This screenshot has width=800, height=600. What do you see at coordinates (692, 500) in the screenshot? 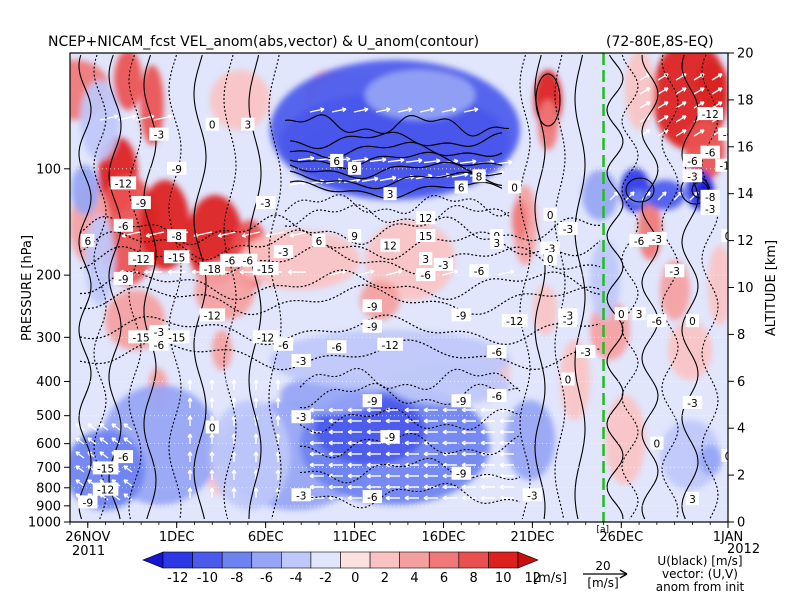
I see `svg-text: 3` at bounding box center [692, 500].